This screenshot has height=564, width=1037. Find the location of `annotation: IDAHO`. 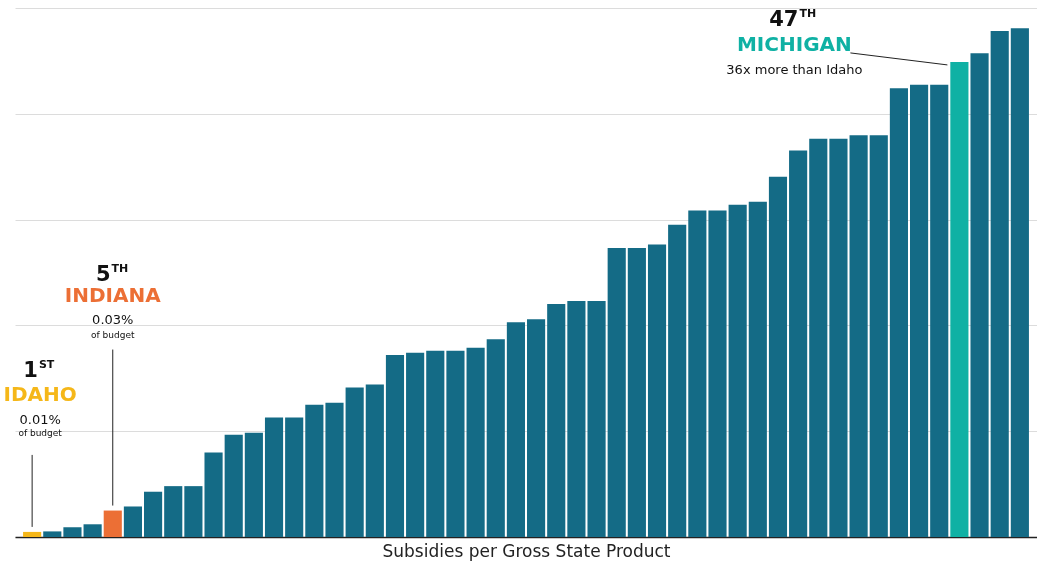

annotation: IDAHO is located at coordinates (40, 393).